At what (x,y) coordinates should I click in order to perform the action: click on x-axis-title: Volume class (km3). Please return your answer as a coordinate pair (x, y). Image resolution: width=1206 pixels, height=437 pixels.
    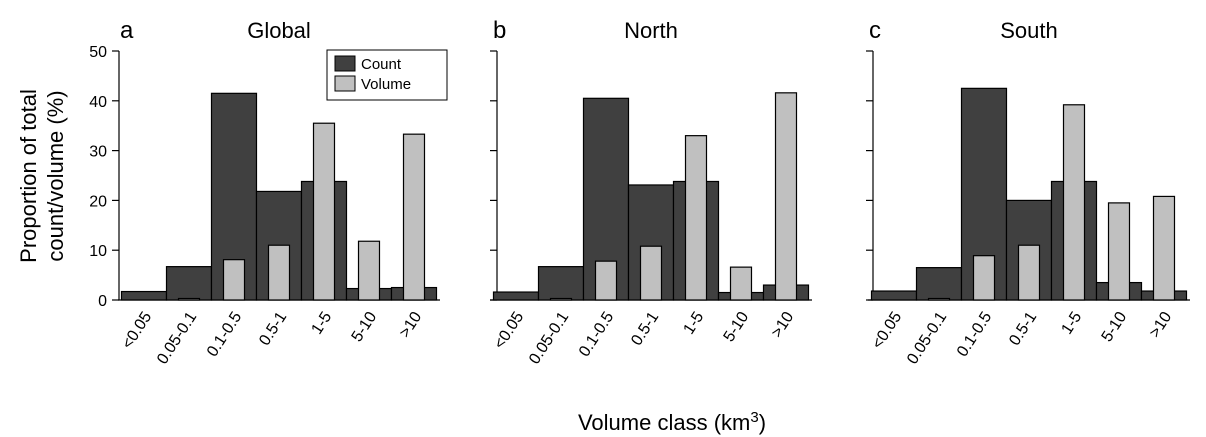
    Looking at the image, I should click on (672, 422).